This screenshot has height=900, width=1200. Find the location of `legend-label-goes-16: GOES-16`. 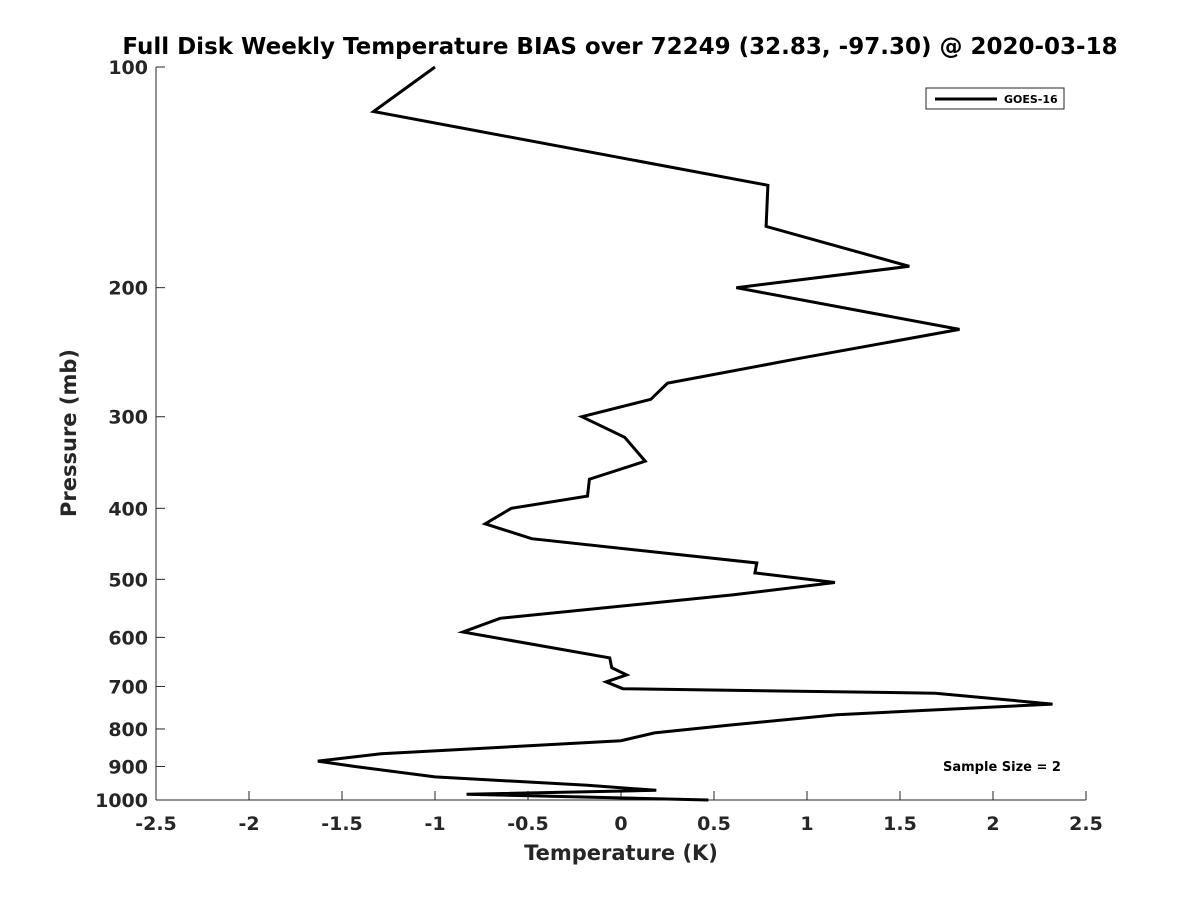

legend-label-goes-16: GOES-16 is located at coordinates (1031, 99).